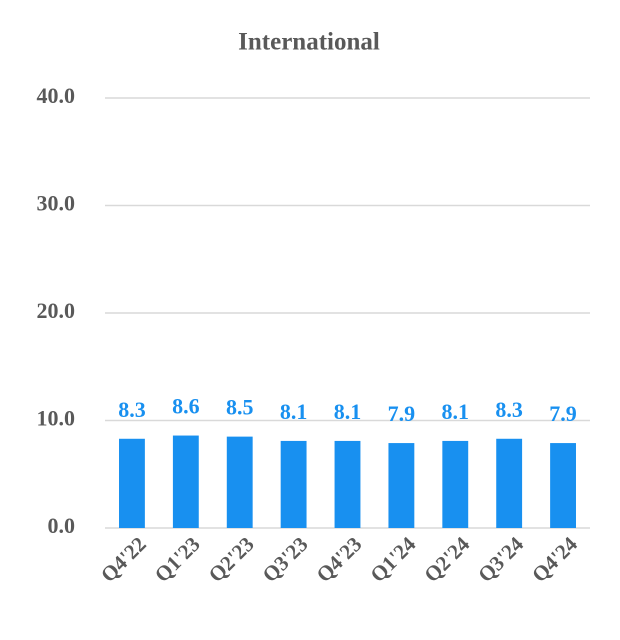  I want to click on x-tick-label: Q4'22, so click(123, 559).